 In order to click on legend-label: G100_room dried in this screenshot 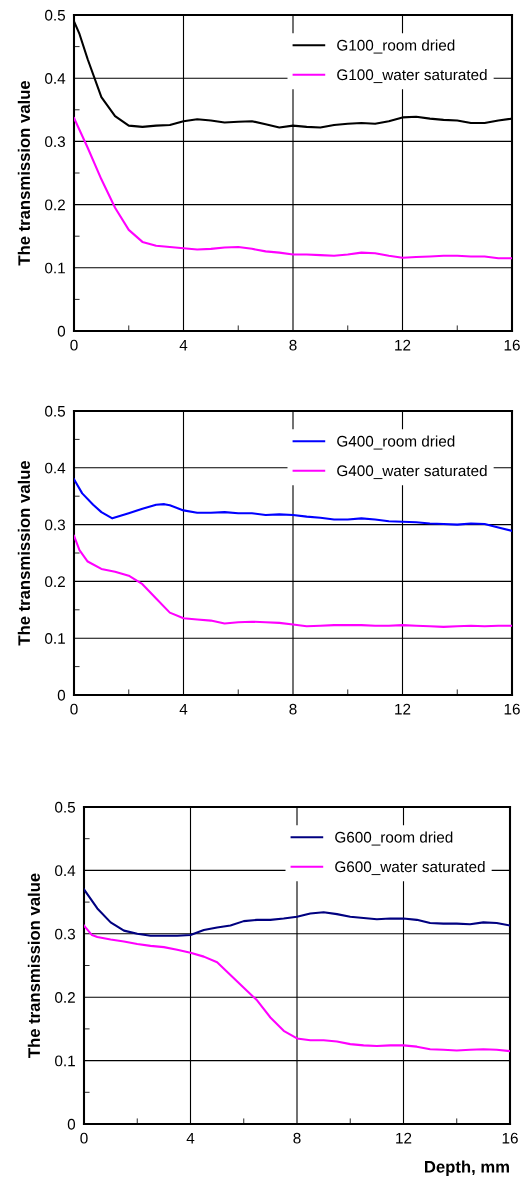, I will do `click(396, 46)`.